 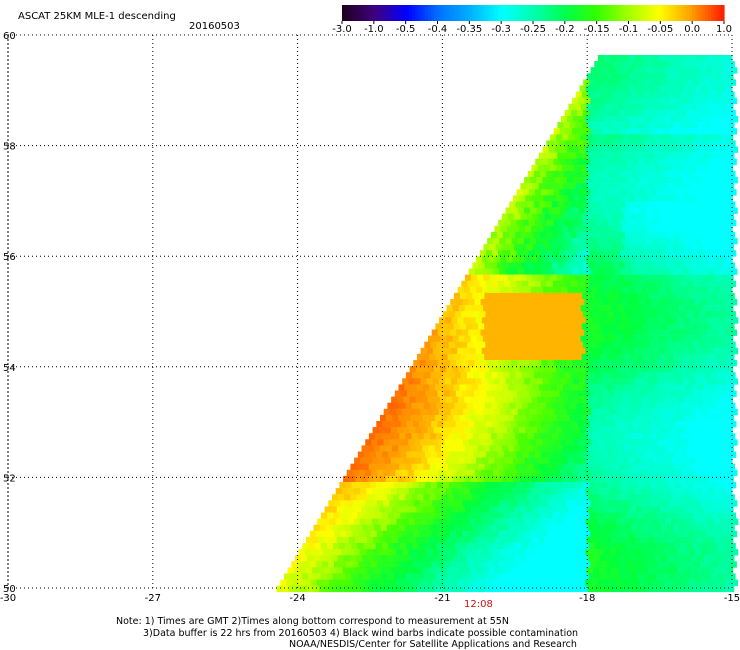 What do you see at coordinates (9, 478) in the screenshot?
I see `latitude-label: 52` at bounding box center [9, 478].